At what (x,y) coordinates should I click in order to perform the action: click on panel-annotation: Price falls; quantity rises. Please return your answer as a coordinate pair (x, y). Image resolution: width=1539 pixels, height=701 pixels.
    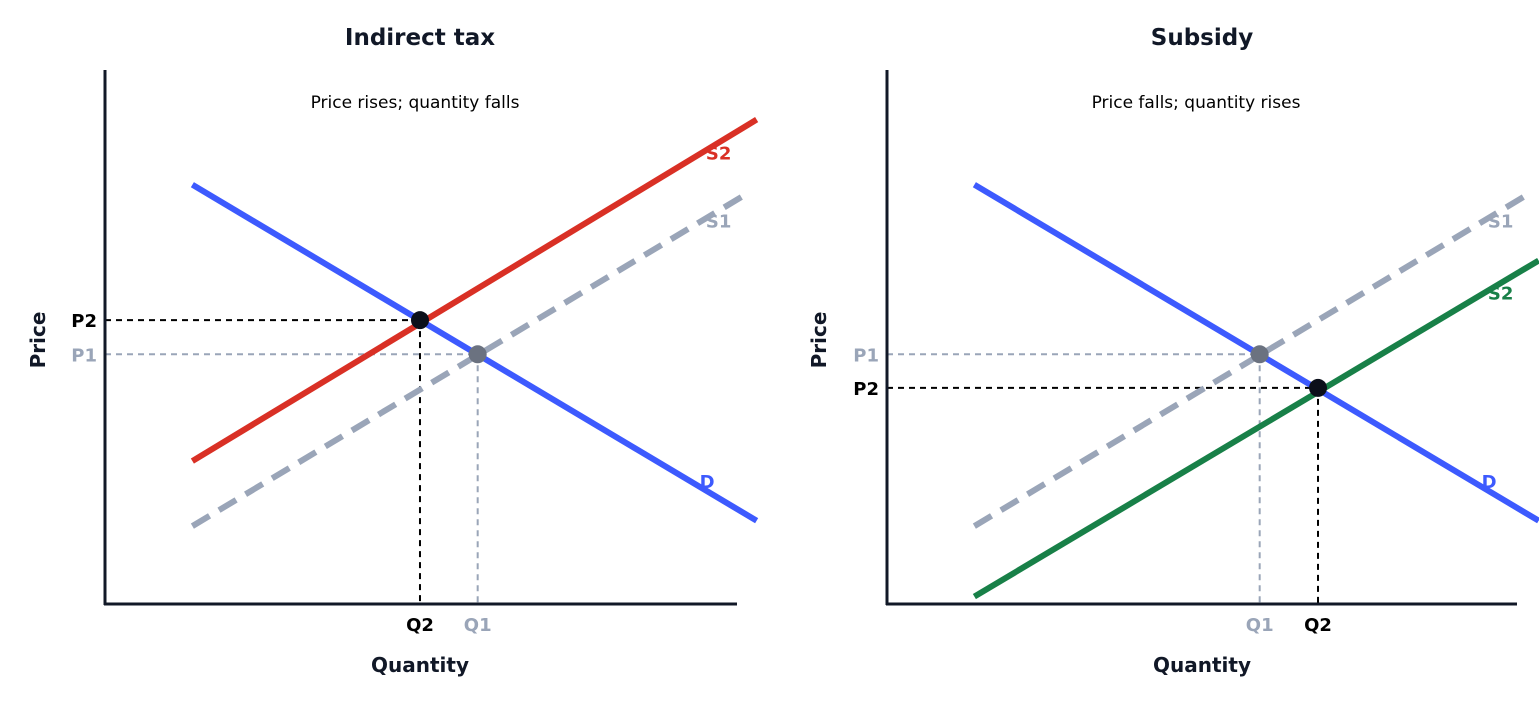
    Looking at the image, I should click on (1196, 103).